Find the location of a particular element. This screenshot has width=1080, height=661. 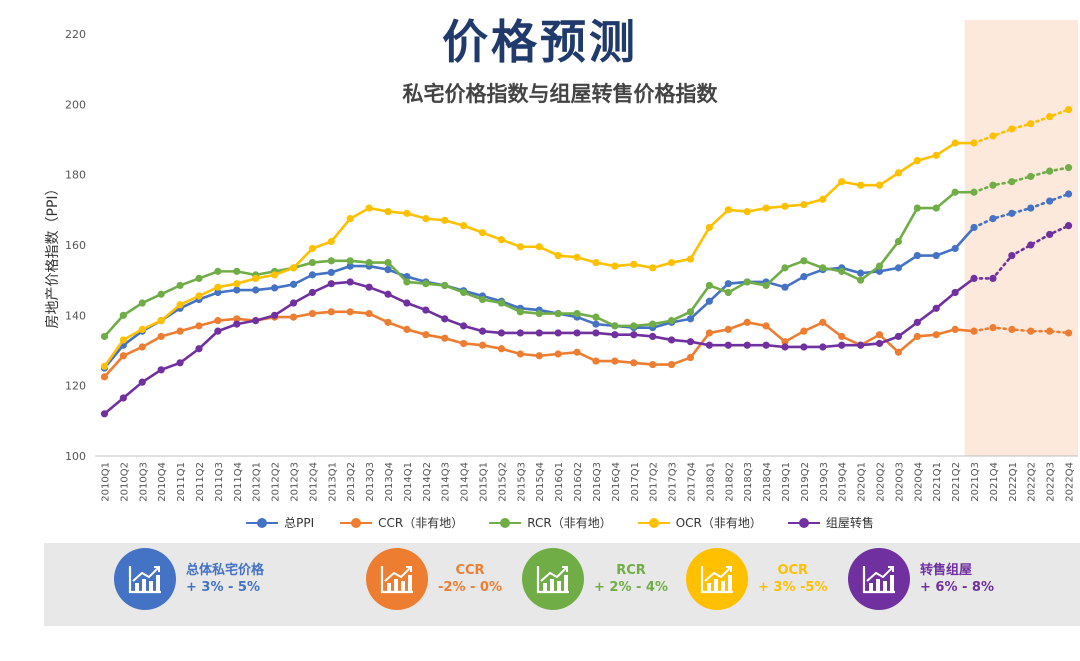

x-tick-label: 2016Q3 is located at coordinates (597, 482).